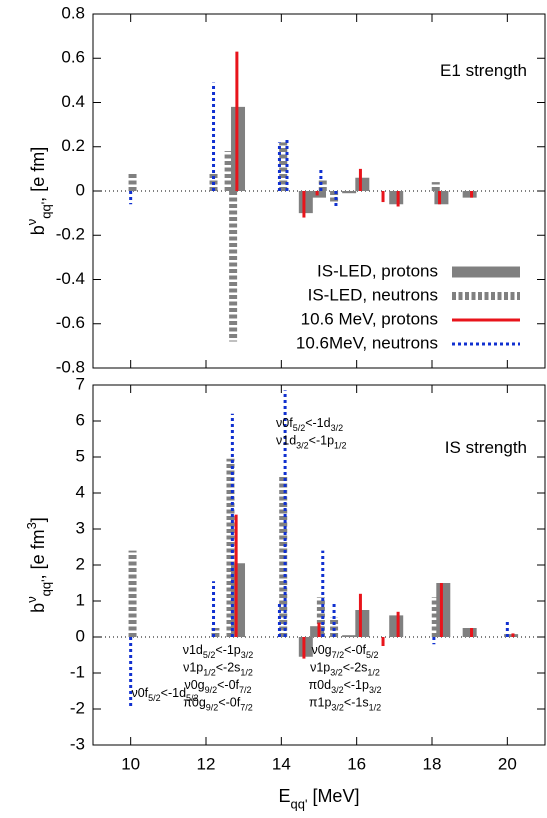 Image resolution: width=547 pixels, height=818 pixels. I want to click on annotation-part: ν1d, so click(193, 650).